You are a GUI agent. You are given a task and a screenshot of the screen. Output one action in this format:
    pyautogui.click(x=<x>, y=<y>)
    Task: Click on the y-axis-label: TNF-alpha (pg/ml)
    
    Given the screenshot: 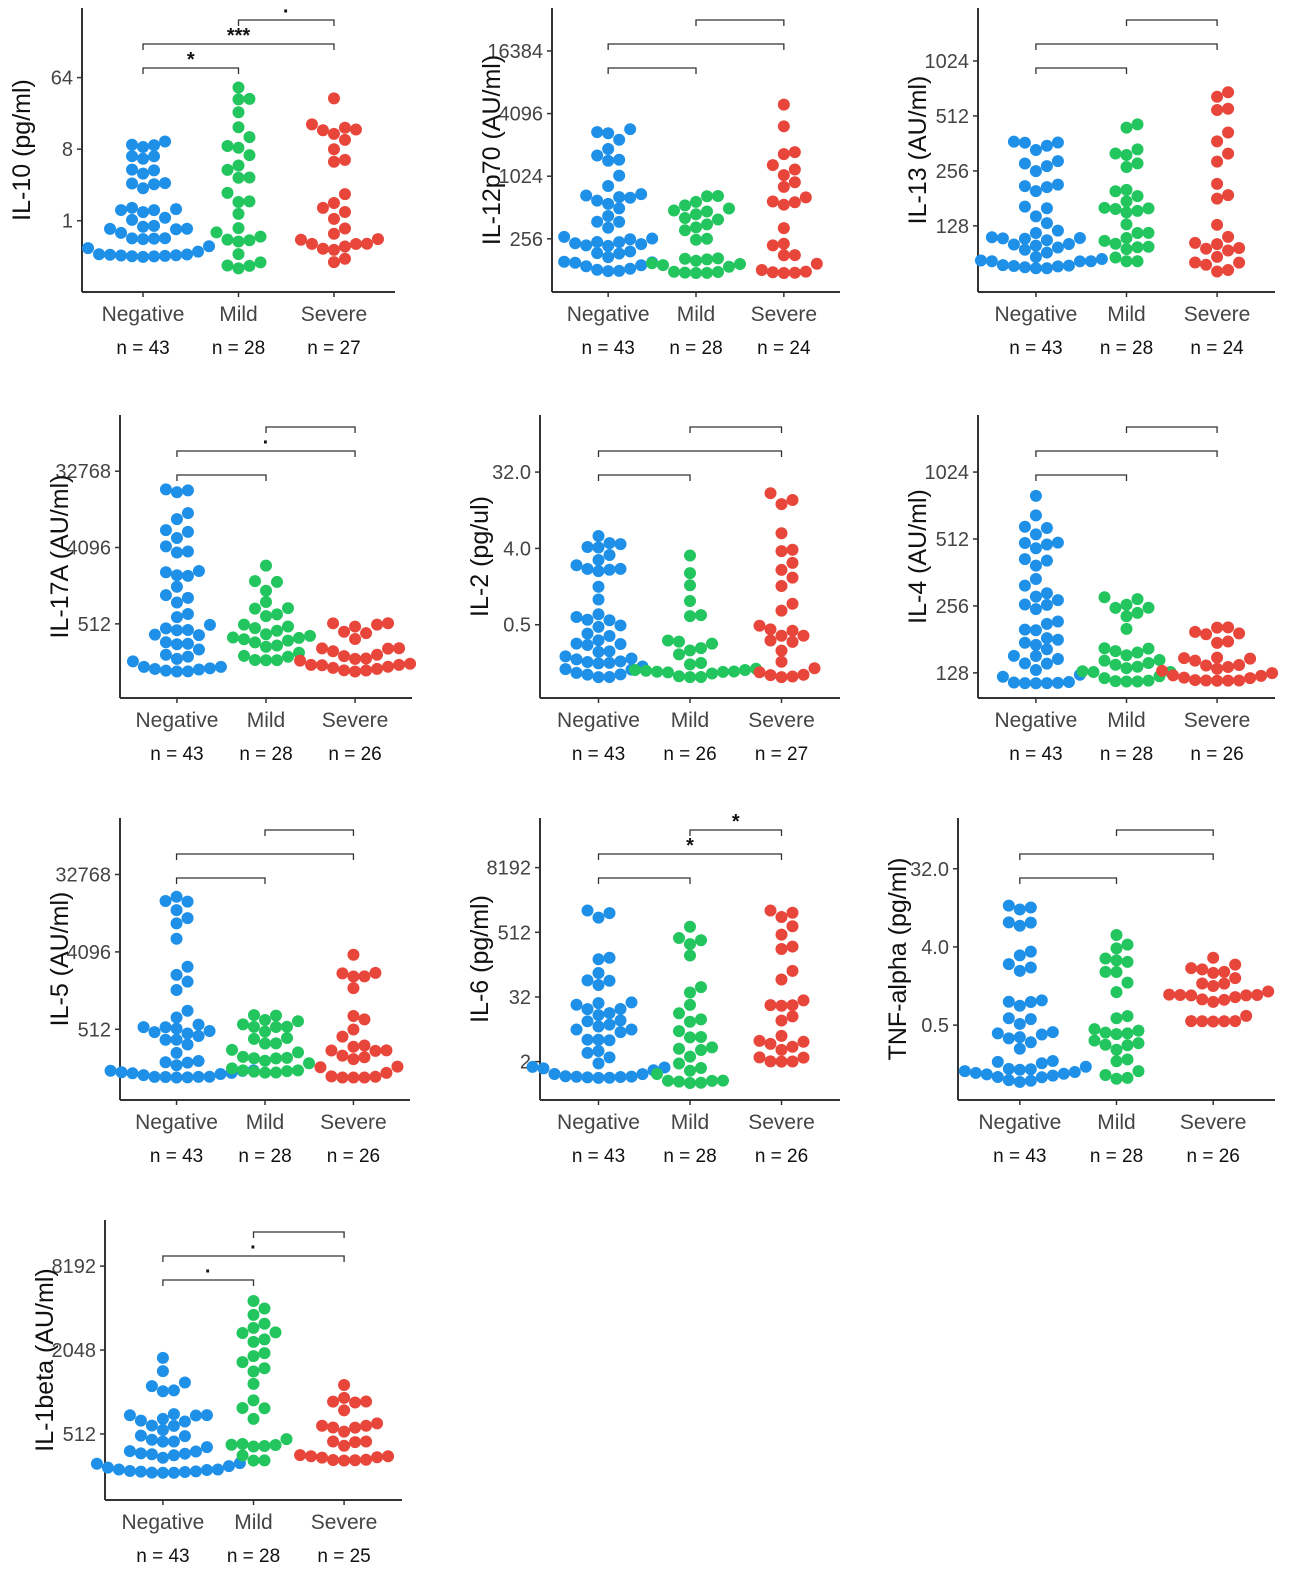 What is the action you would take?
    pyautogui.click(x=898, y=959)
    